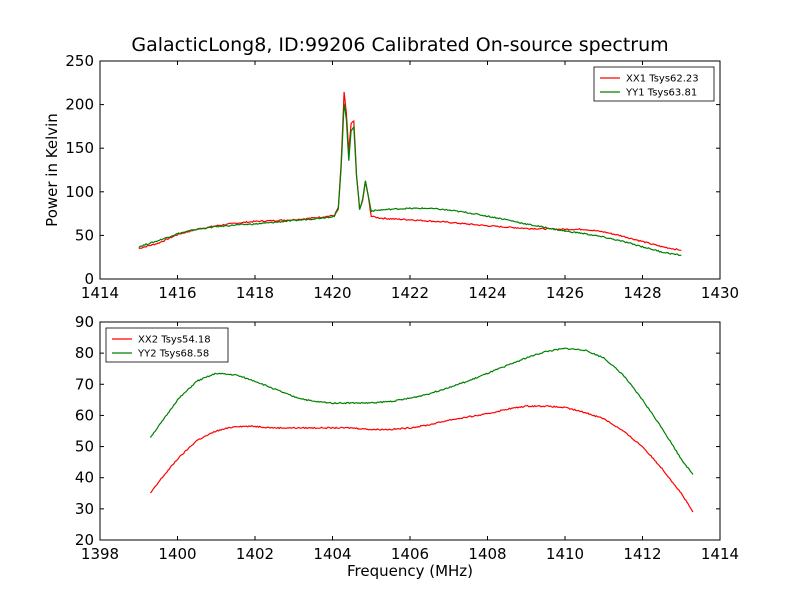 Image resolution: width=800 pixels, height=600 pixels. What do you see at coordinates (84, 509) in the screenshot?
I see `y-tick-label: 30` at bounding box center [84, 509].